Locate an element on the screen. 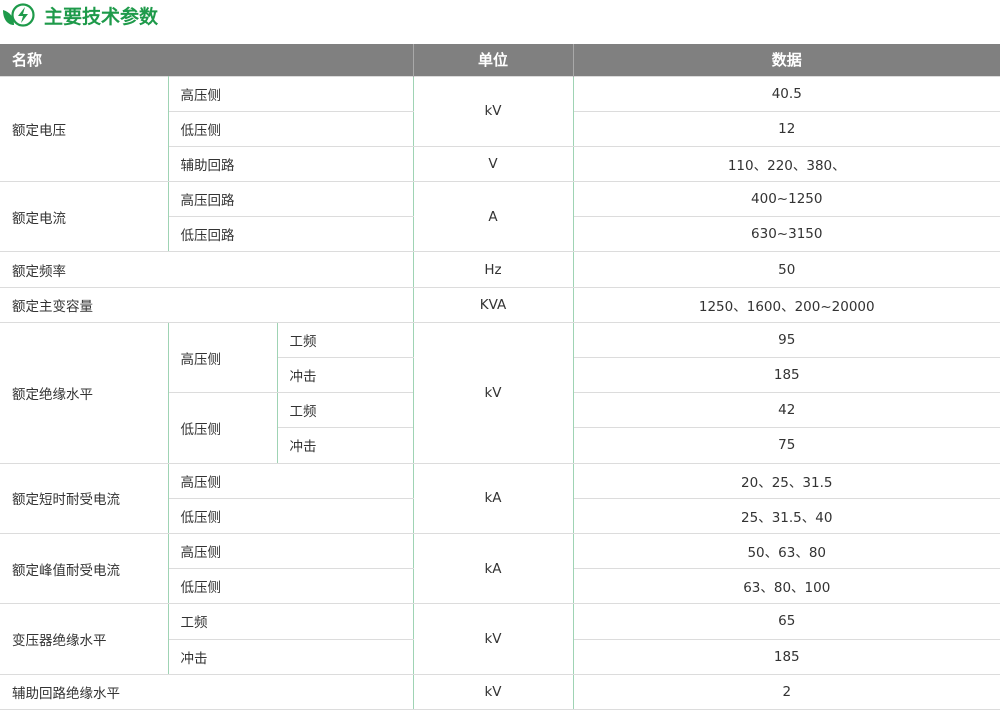 This screenshot has width=1000, height=711. table-row: 额定峰值耐受电流 高压侧 kA 50、63、80 is located at coordinates (500, 568).